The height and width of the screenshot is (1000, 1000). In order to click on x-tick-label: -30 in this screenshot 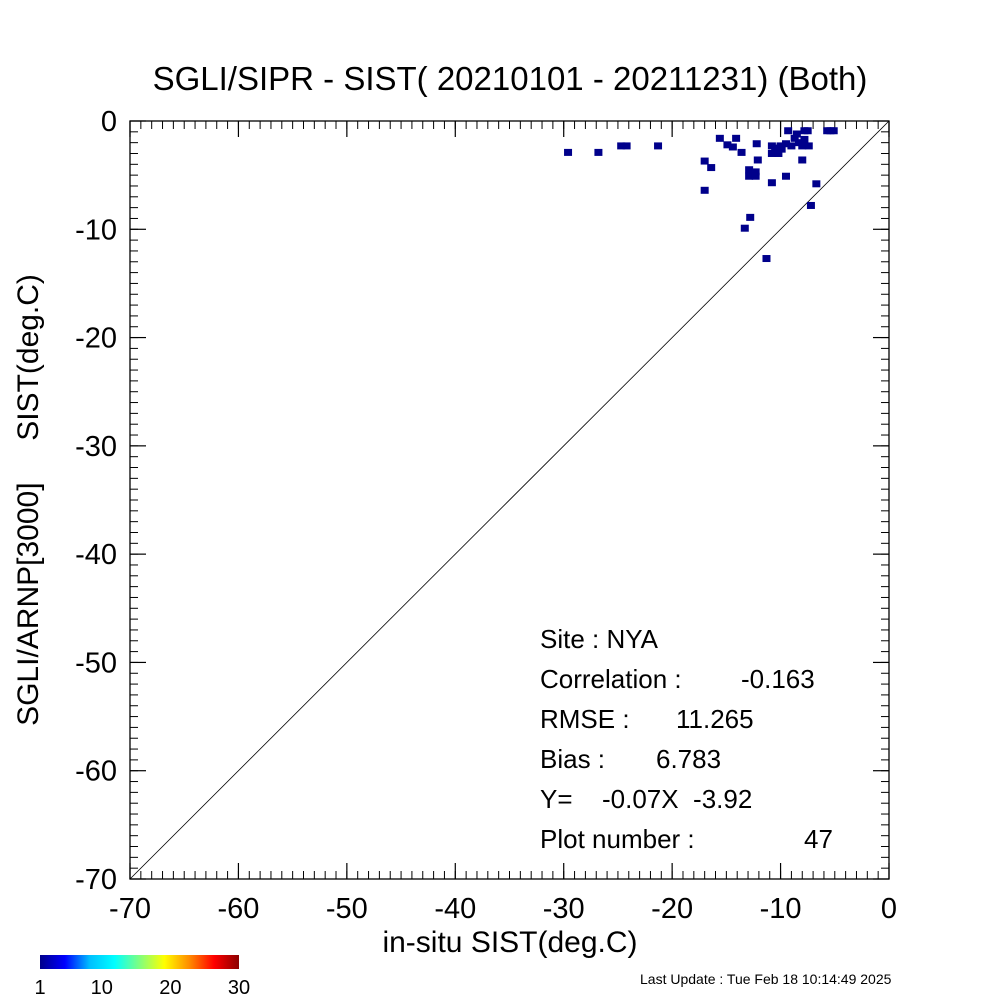, I will do `click(564, 909)`.